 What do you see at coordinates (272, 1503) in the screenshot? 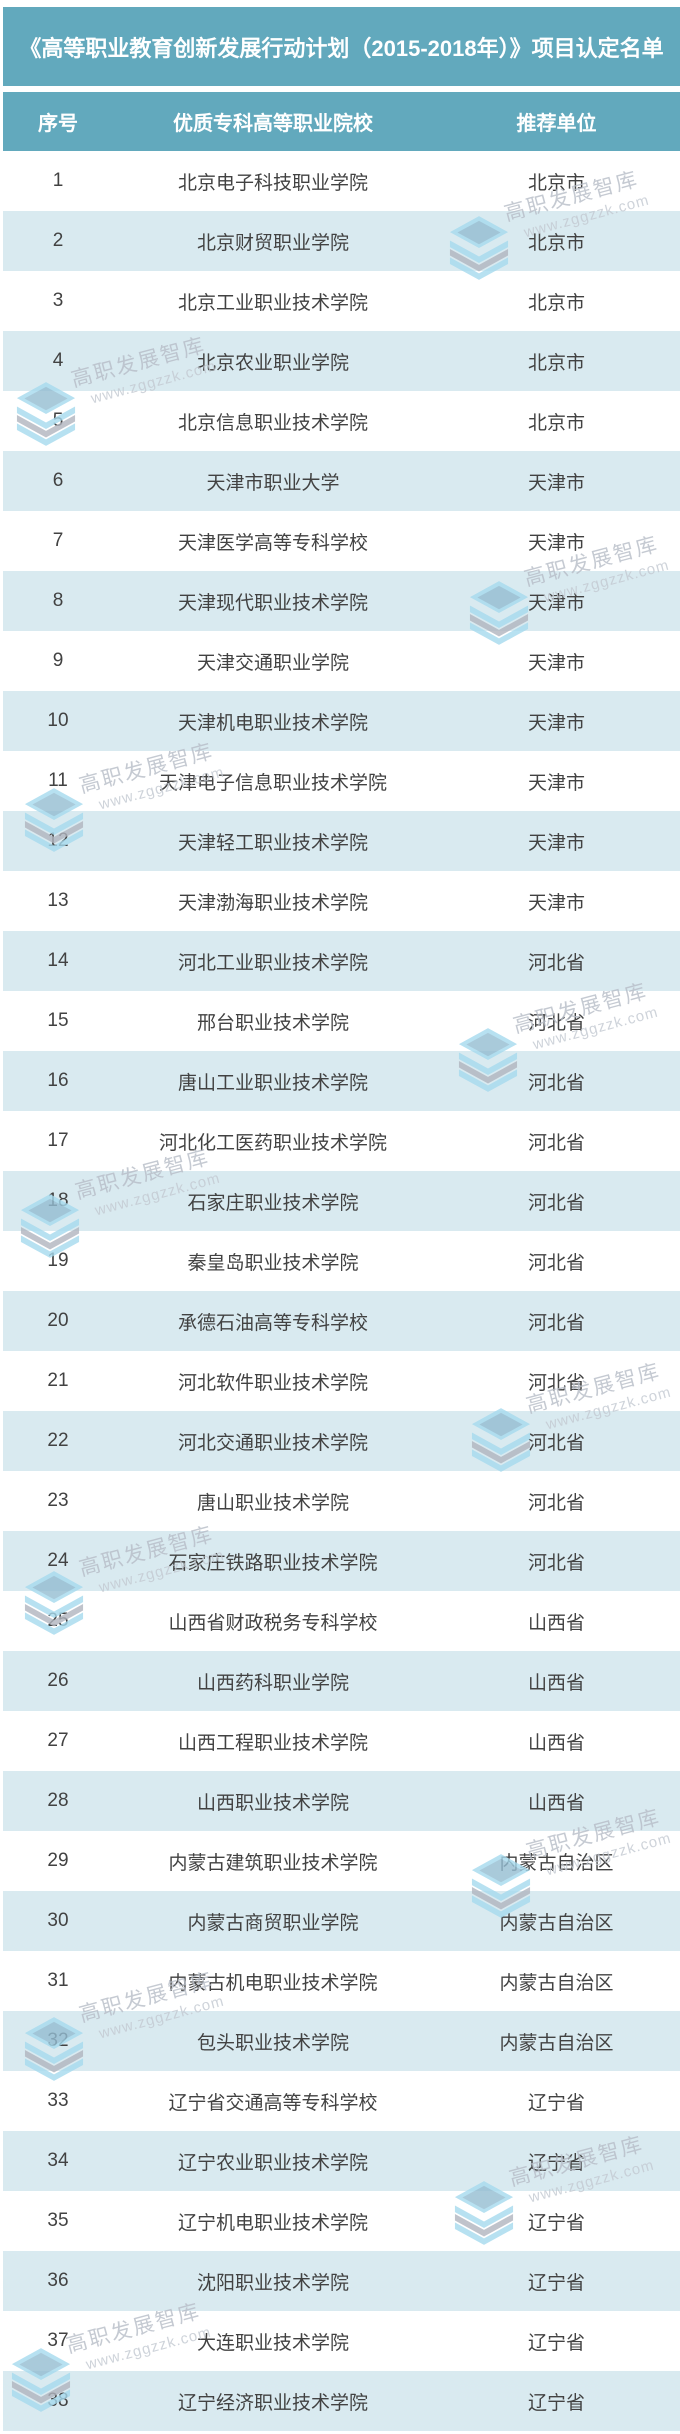
I see `cell-school: 唐山职业技术学院` at bounding box center [272, 1503].